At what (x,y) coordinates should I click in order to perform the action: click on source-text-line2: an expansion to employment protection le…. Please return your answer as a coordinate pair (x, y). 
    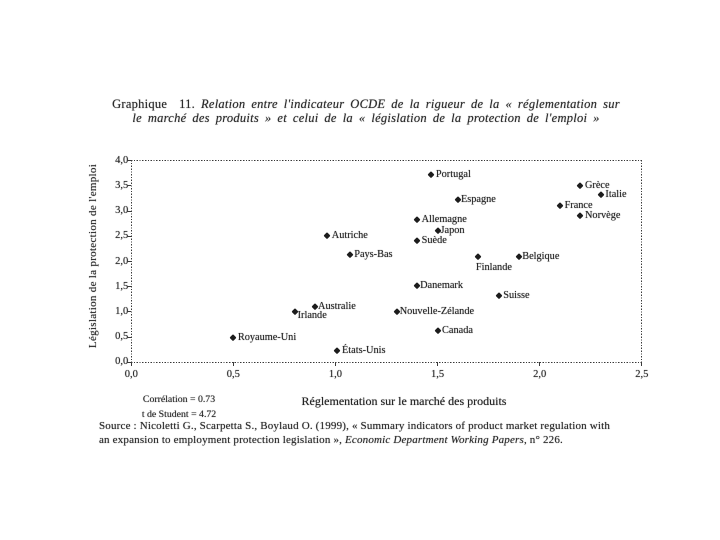
    Looking at the image, I should click on (222, 439).